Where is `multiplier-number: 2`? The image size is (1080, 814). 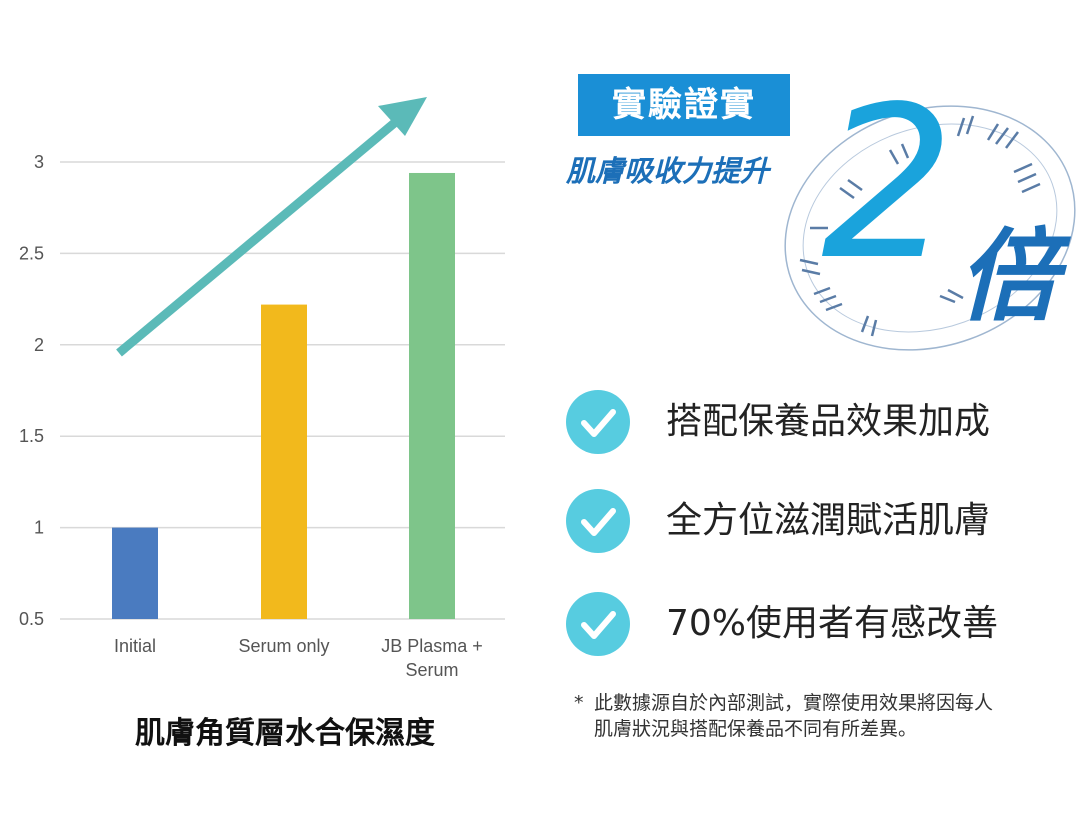
multiplier-number: 2 is located at coordinates (888, 183).